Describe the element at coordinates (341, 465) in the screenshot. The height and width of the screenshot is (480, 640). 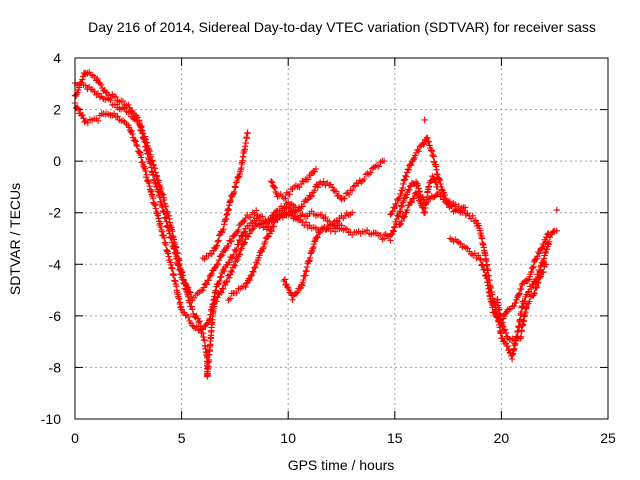
I see `x-axis-label: GPS time / hours` at that location.